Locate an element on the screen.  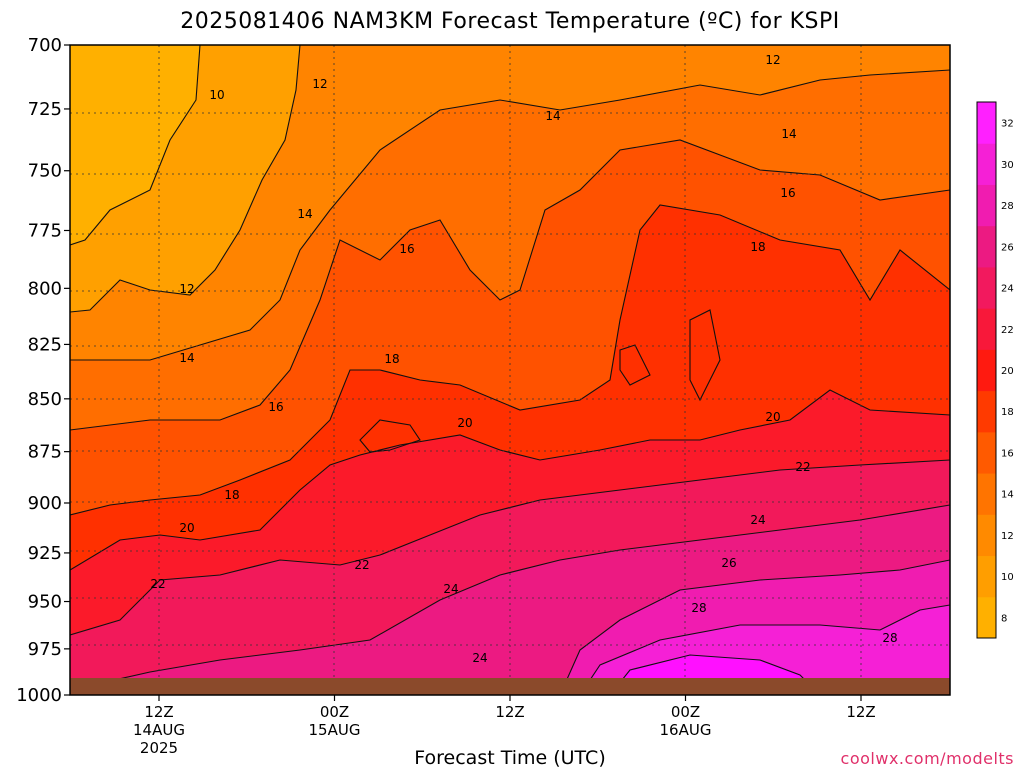
x-tick-date: 16AUG is located at coordinates (686, 730).